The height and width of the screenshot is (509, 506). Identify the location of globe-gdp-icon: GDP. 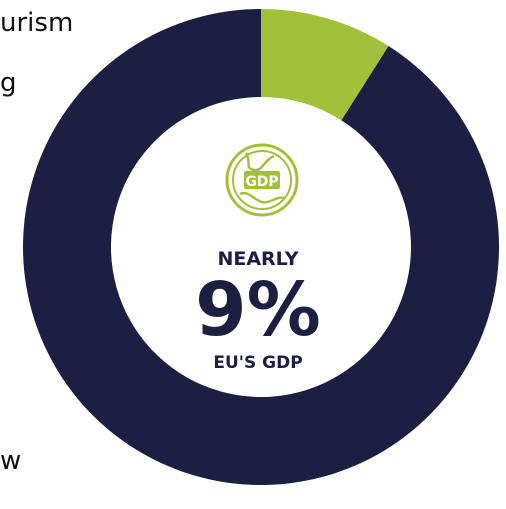
(262, 180).